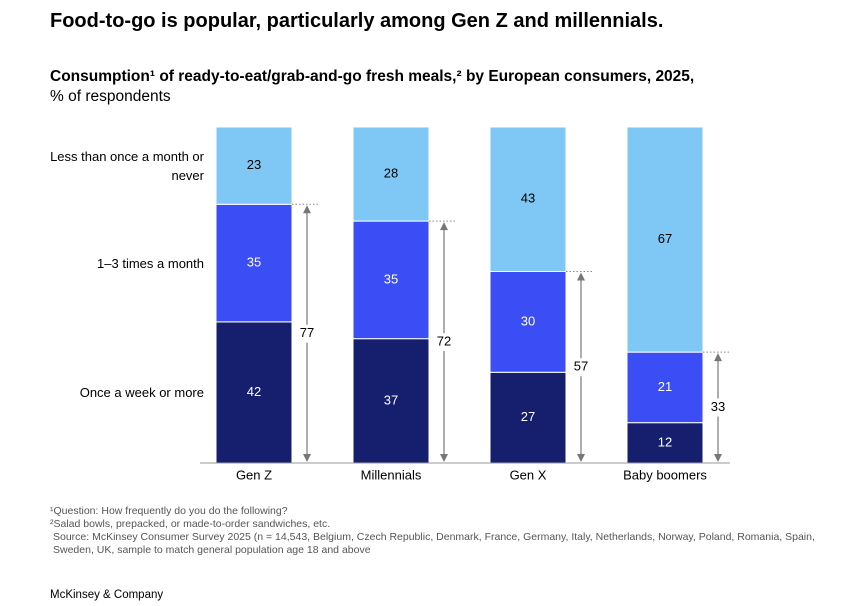 The width and height of the screenshot is (866, 606). I want to click on x-tick-label: Gen Z, so click(254, 474).